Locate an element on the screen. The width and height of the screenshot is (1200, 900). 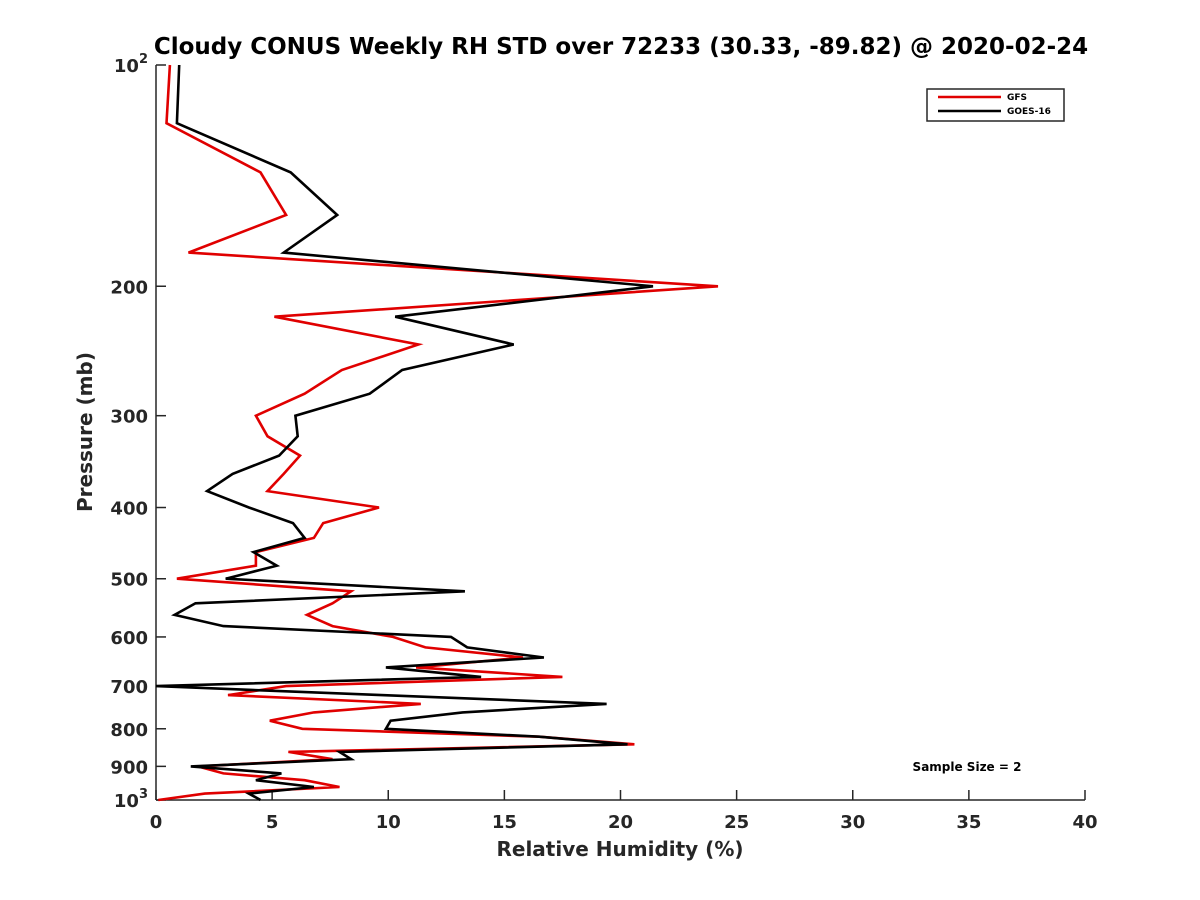
y-tick-label: 600 is located at coordinates (129, 638).